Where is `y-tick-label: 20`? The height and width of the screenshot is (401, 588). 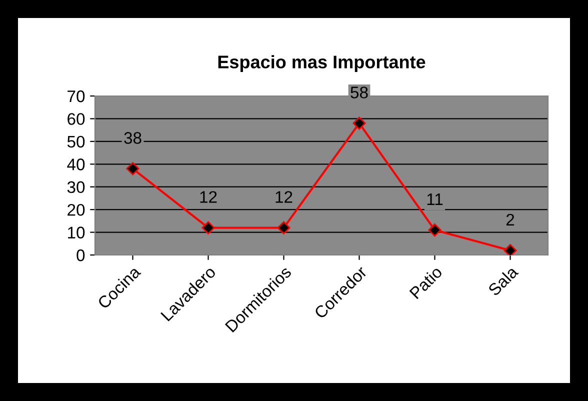
y-tick-label: 20 is located at coordinates (76, 210).